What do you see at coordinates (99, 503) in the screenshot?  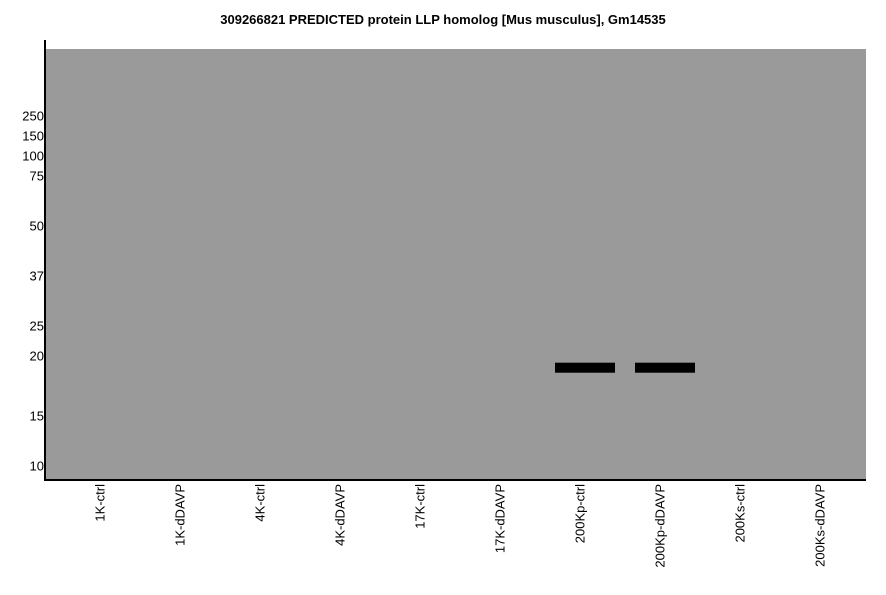 I see `lane-label: 1K-ctrl` at bounding box center [99, 503].